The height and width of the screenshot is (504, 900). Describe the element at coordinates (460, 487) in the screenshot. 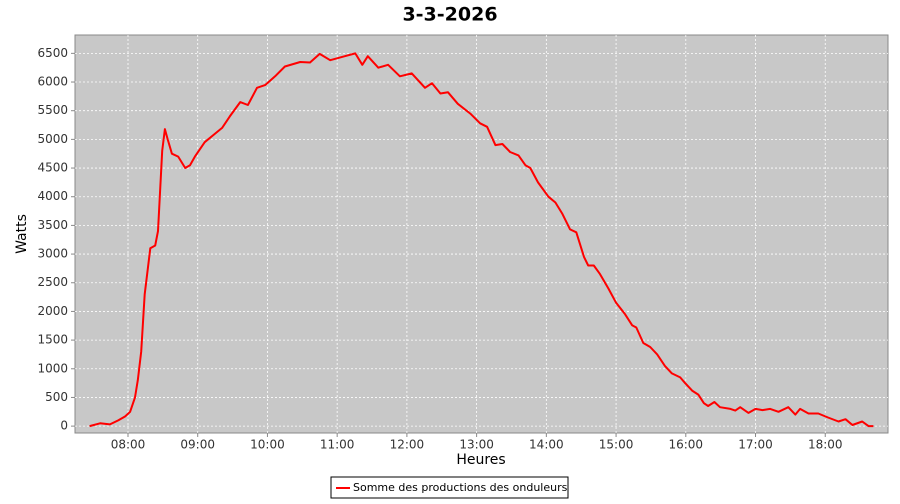

I see `legend-label: Somme des productions des onduleurs` at that location.